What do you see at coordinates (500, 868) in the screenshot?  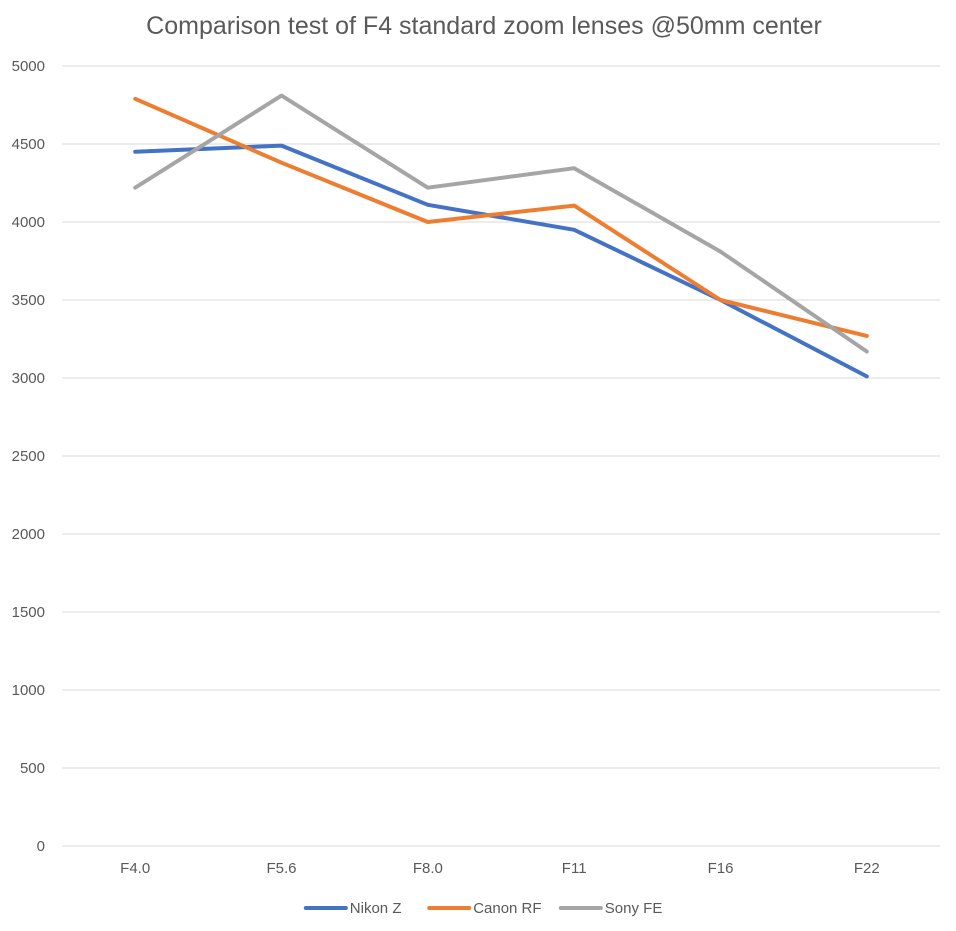 I see `x-axis-tick-labels: F4.0 F5.6 F8.0 F11 F16 F22` at bounding box center [500, 868].